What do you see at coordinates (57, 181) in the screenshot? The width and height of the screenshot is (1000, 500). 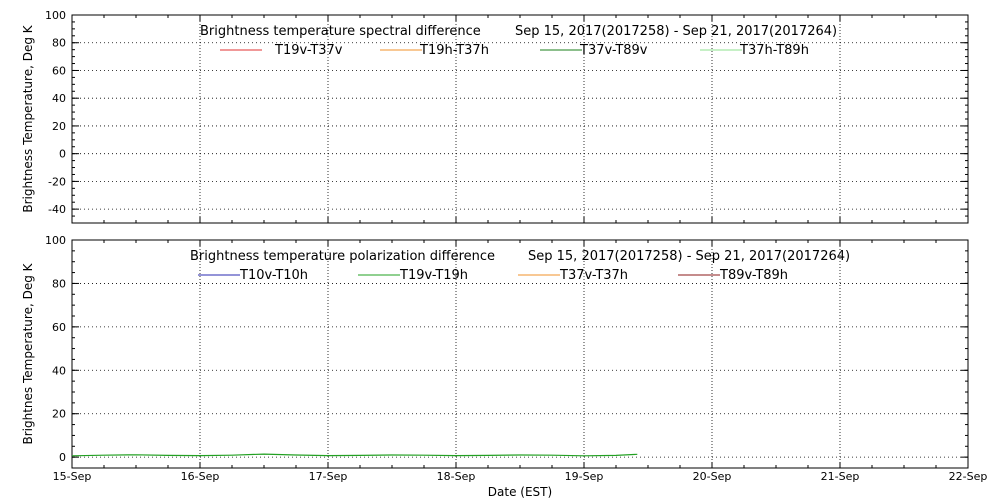 I see `y-tick-label: -20` at bounding box center [57, 181].